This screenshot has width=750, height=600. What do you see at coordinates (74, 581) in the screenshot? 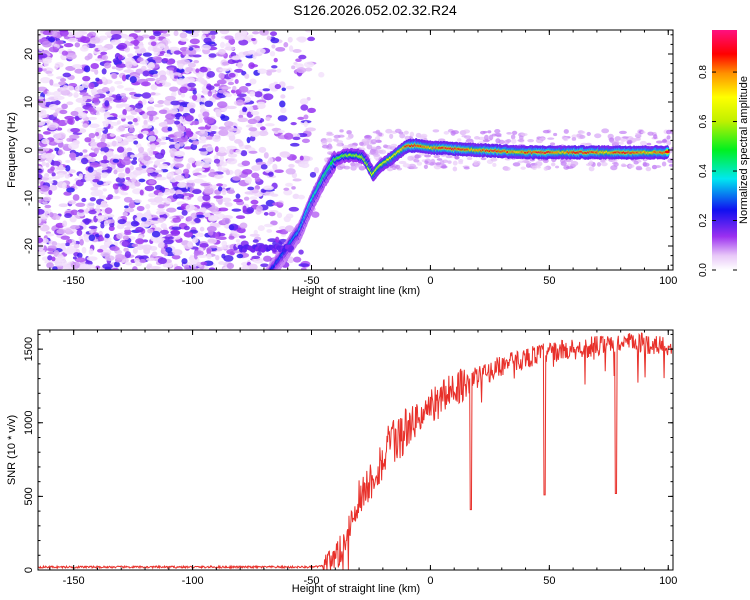
I see `x-tick-label: -150` at bounding box center [74, 581].